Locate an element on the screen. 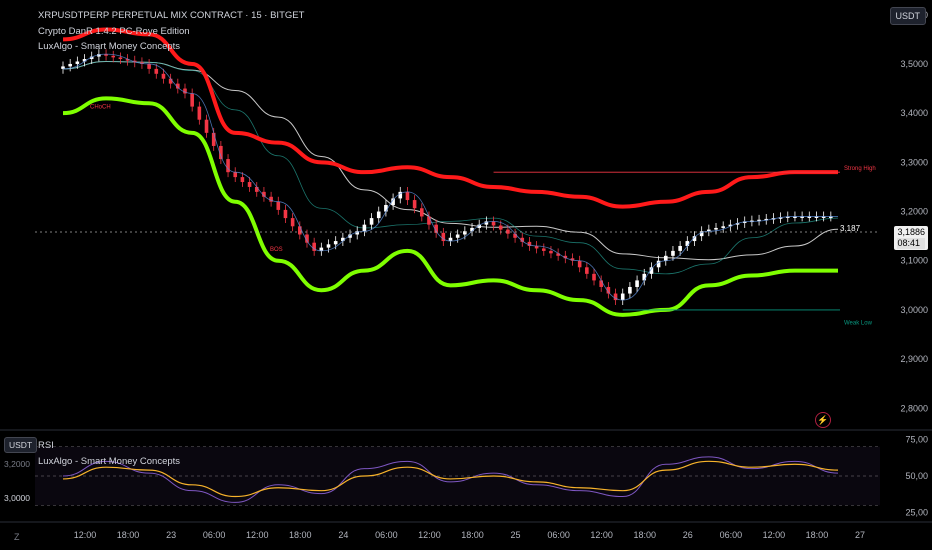  x-tick-label: 23 is located at coordinates (171, 535).